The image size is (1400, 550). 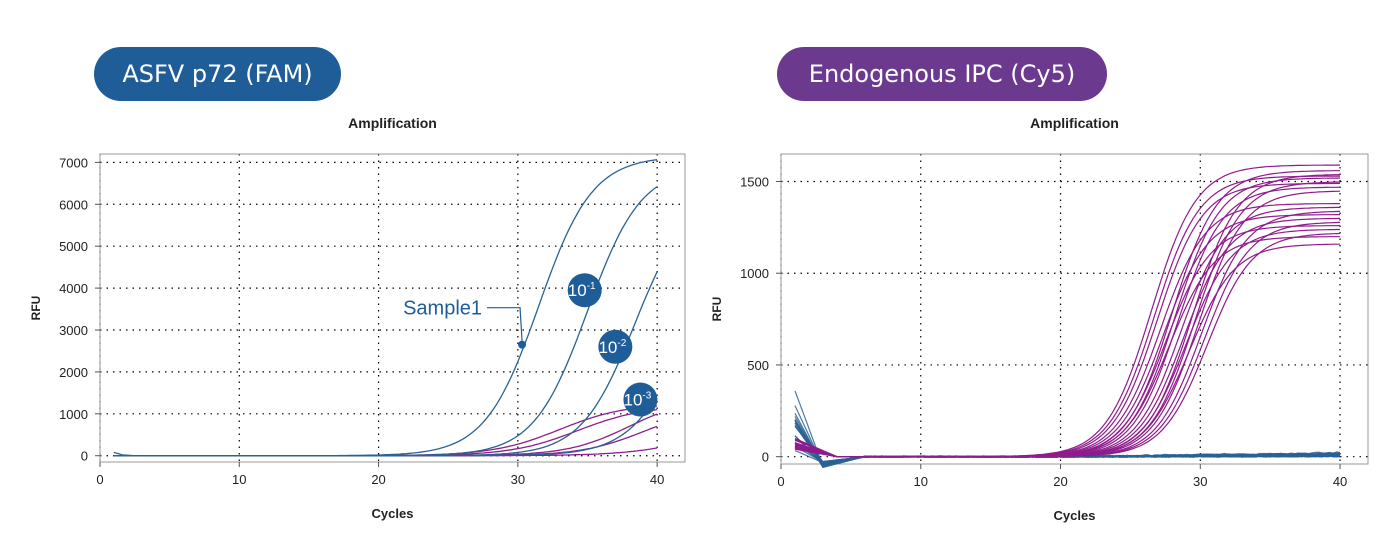 What do you see at coordinates (217, 74) in the screenshot?
I see `asfv-header-badge: ASFV p72 (FAM)` at bounding box center [217, 74].